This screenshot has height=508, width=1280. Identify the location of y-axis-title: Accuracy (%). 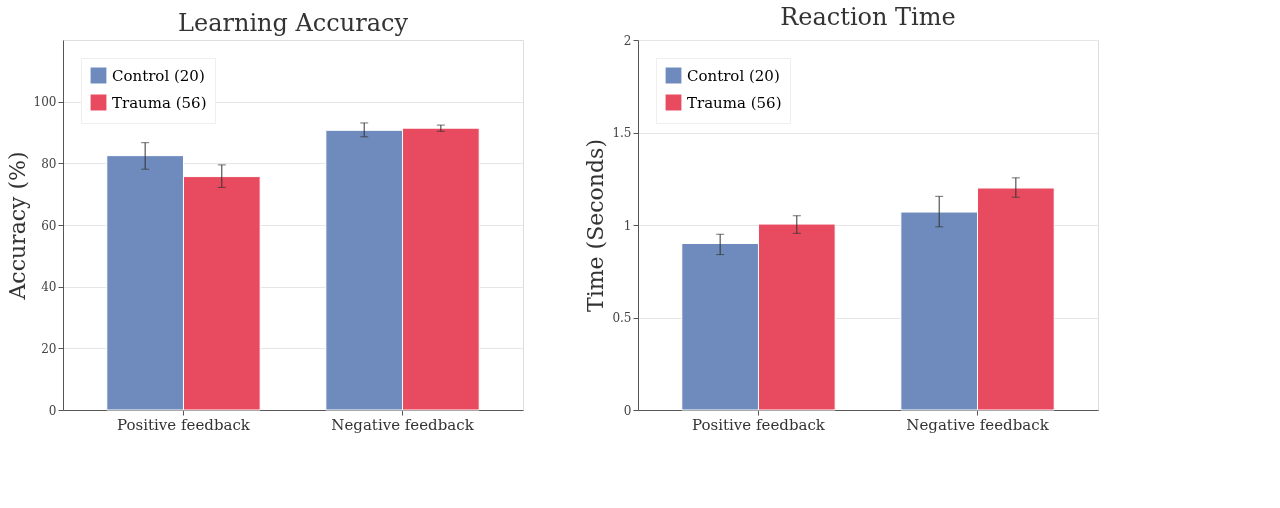
(17, 226).